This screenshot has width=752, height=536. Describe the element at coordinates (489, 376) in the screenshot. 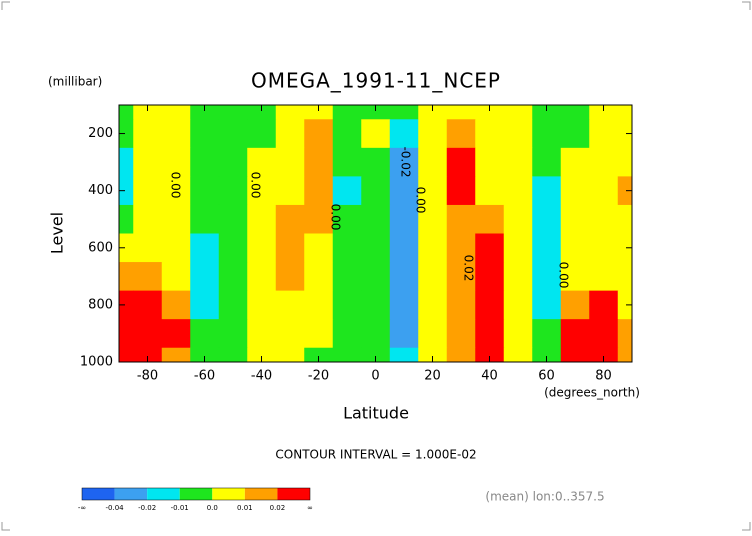

I see `x-tick-label: 40` at that location.